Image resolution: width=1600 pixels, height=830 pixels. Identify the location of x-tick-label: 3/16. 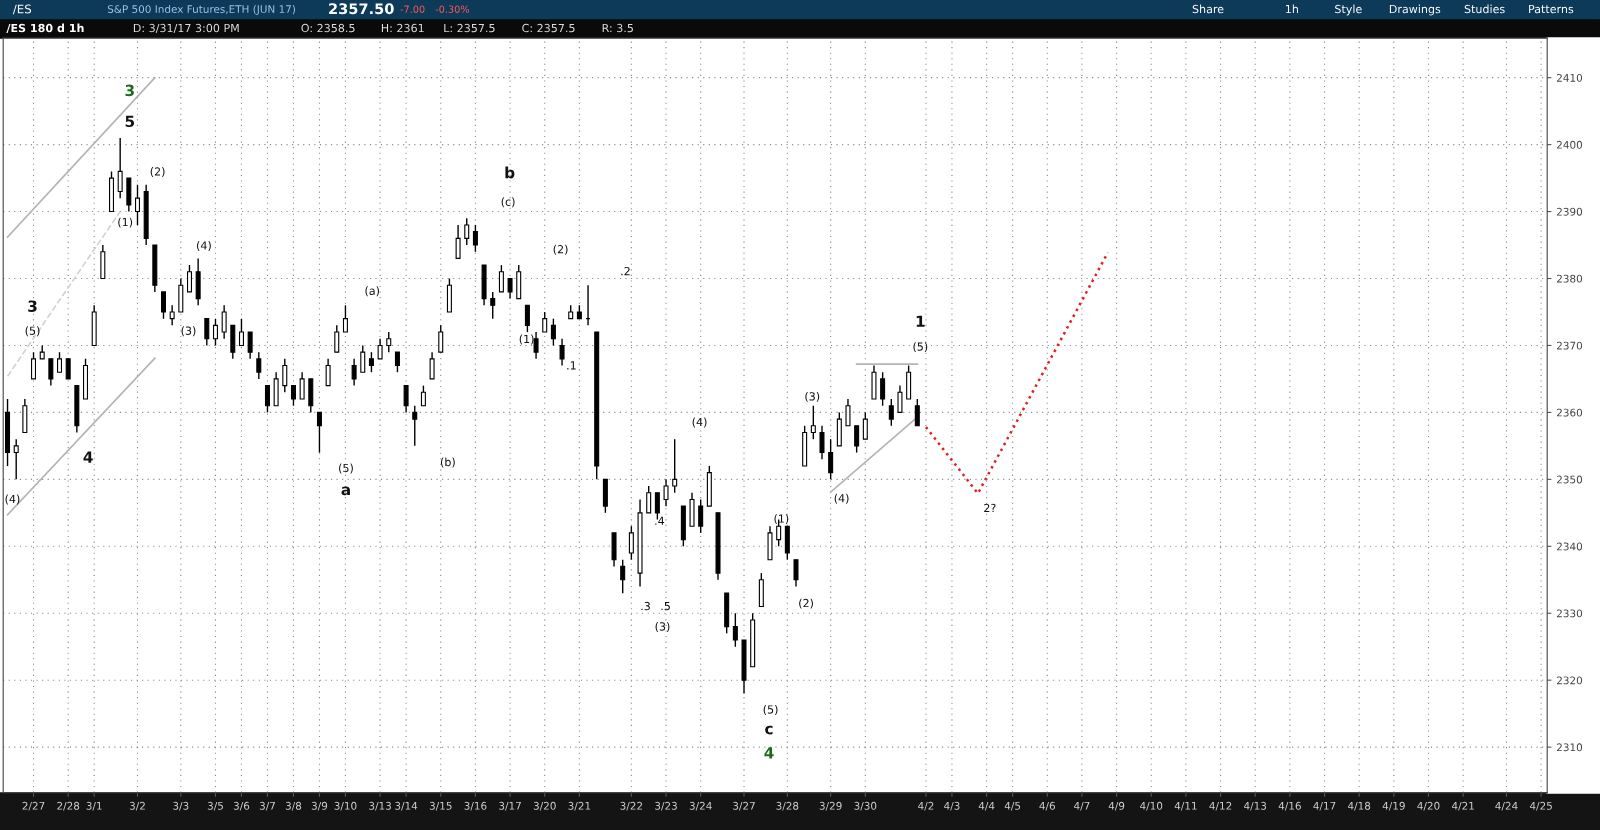
(475, 806).